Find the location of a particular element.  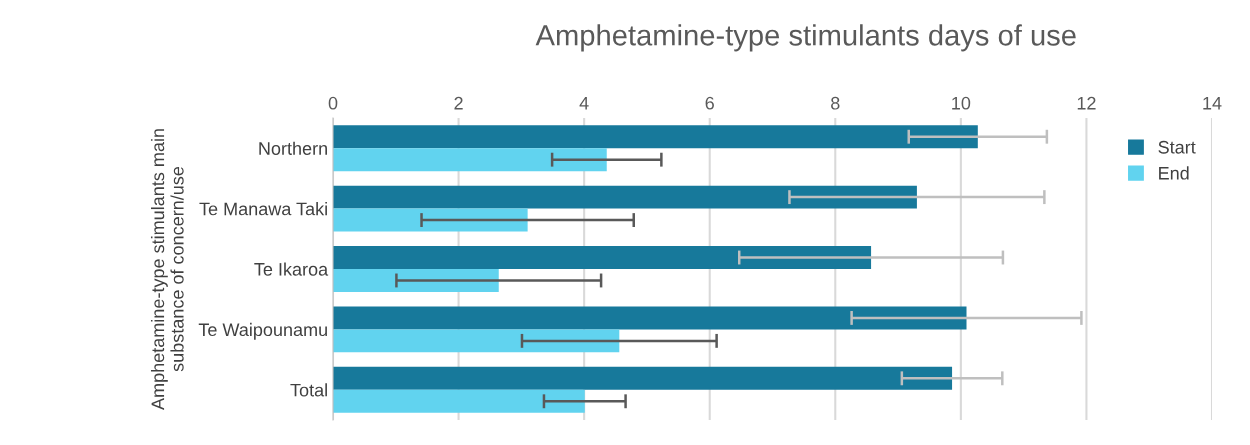

x-tick-label: 12 is located at coordinates (1086, 103).